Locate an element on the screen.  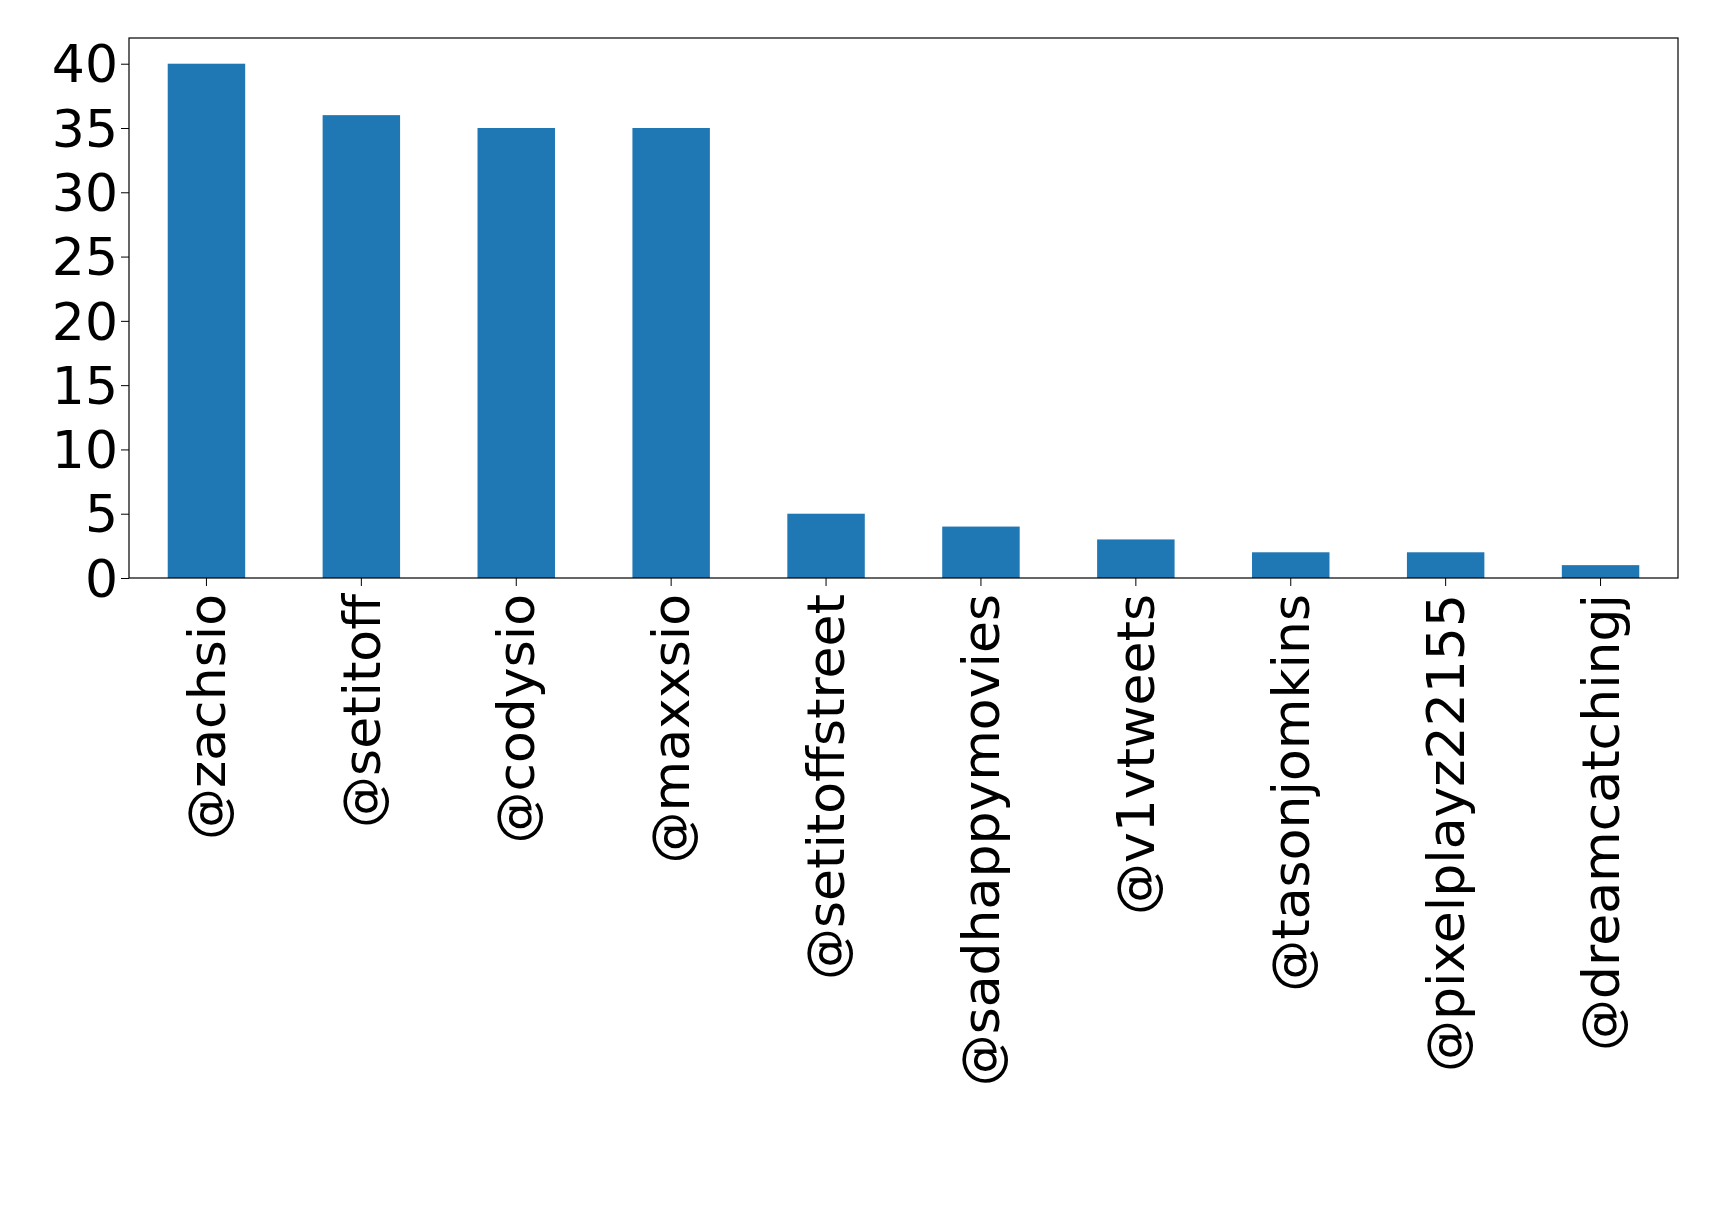
y-tick-label: 5 is located at coordinates (101, 514).